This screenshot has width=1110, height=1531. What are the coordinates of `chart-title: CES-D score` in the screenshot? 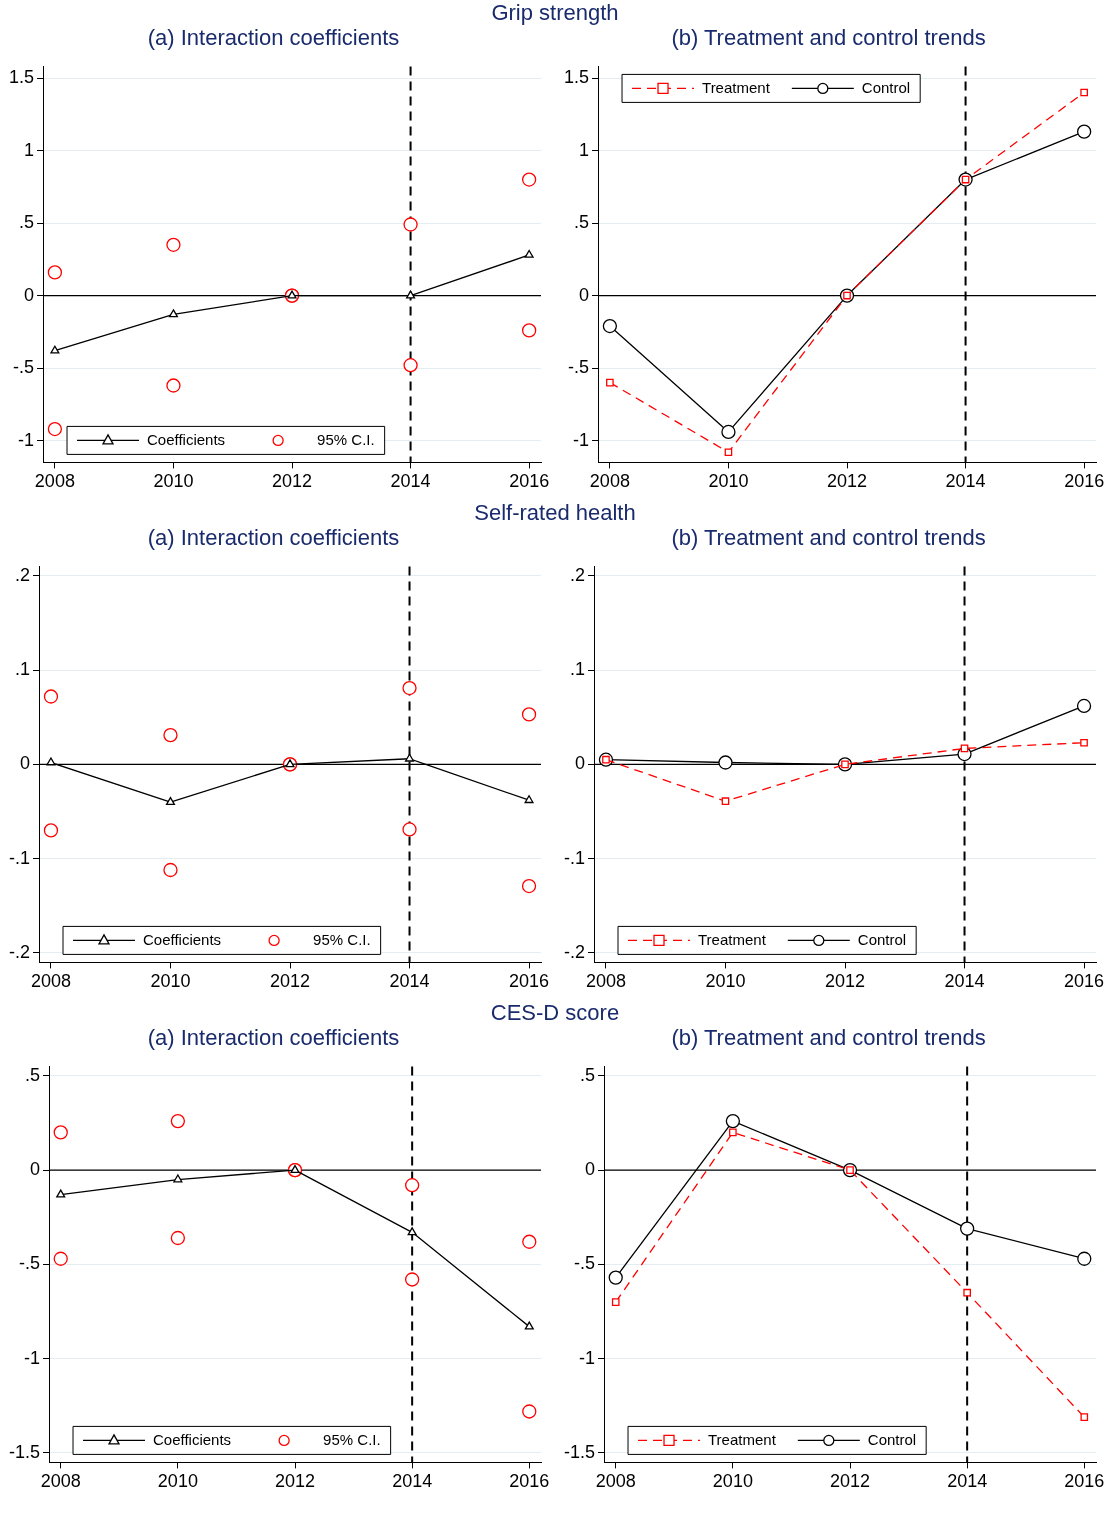 It's located at (555, 1013).